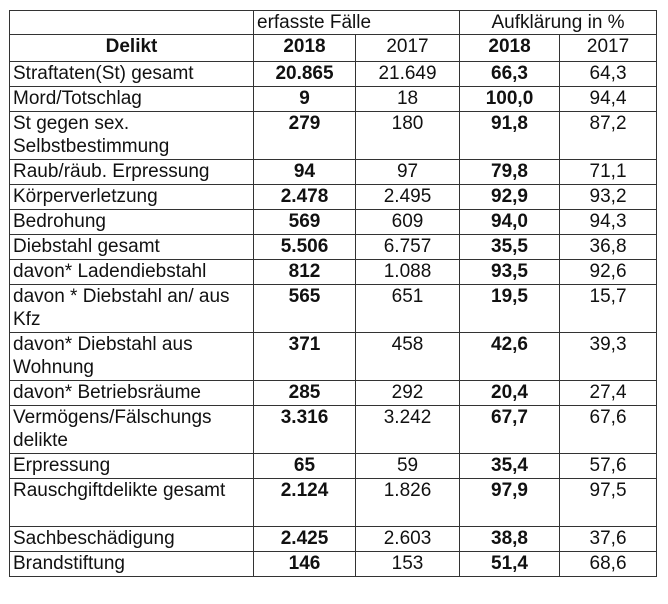 The image size is (668, 604). I want to click on rate-2018-cell: 35,5, so click(510, 247).